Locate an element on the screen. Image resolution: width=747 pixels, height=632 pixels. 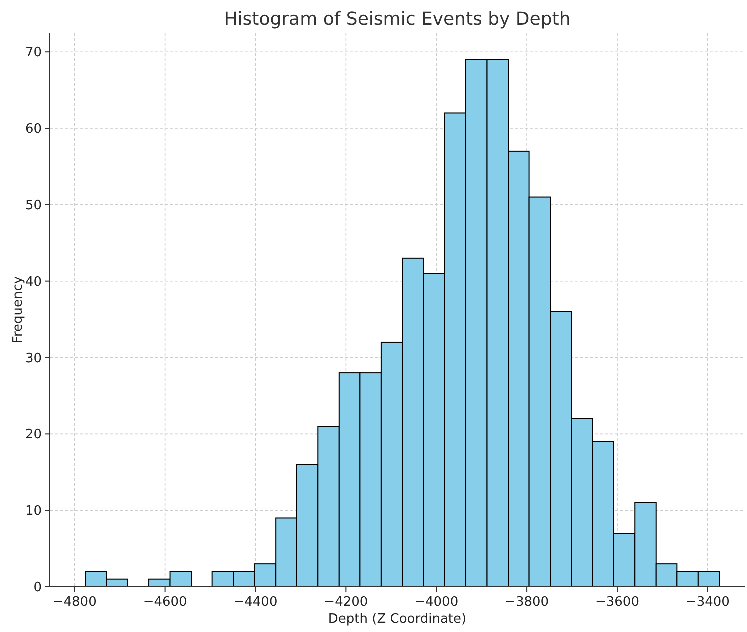
y-tick-label: 50 is located at coordinates (33, 206).